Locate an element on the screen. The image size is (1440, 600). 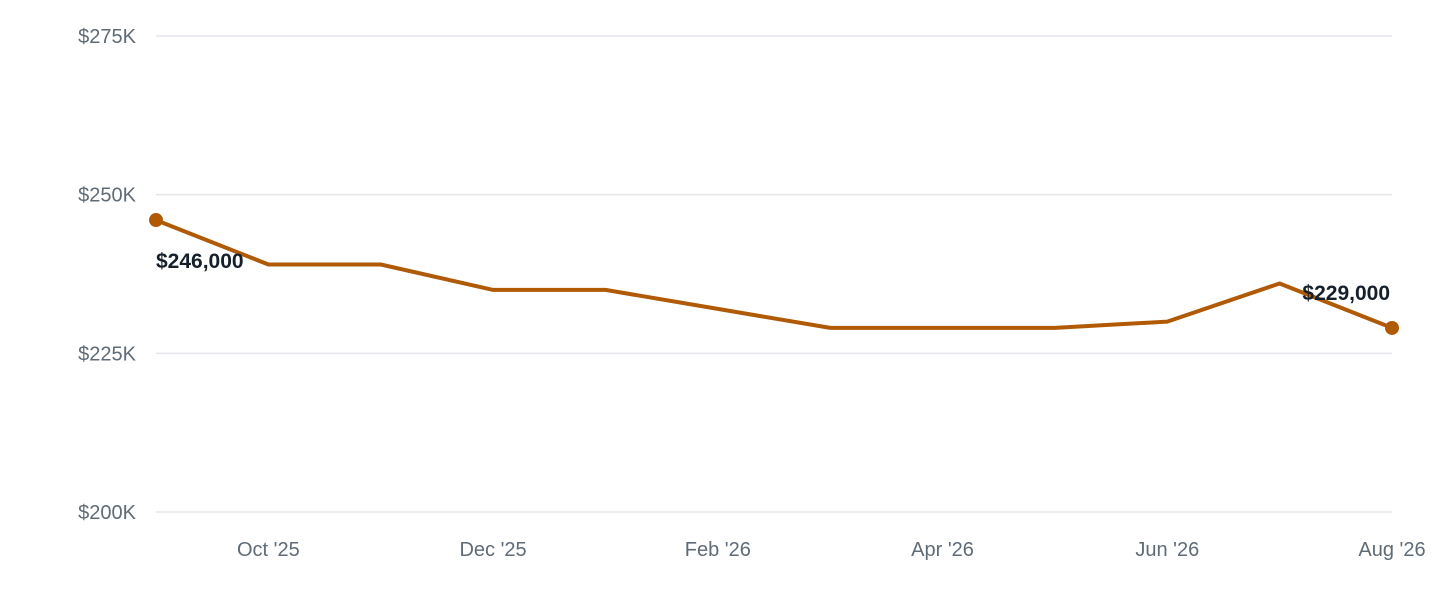
start-point-marker is located at coordinates (156, 220).